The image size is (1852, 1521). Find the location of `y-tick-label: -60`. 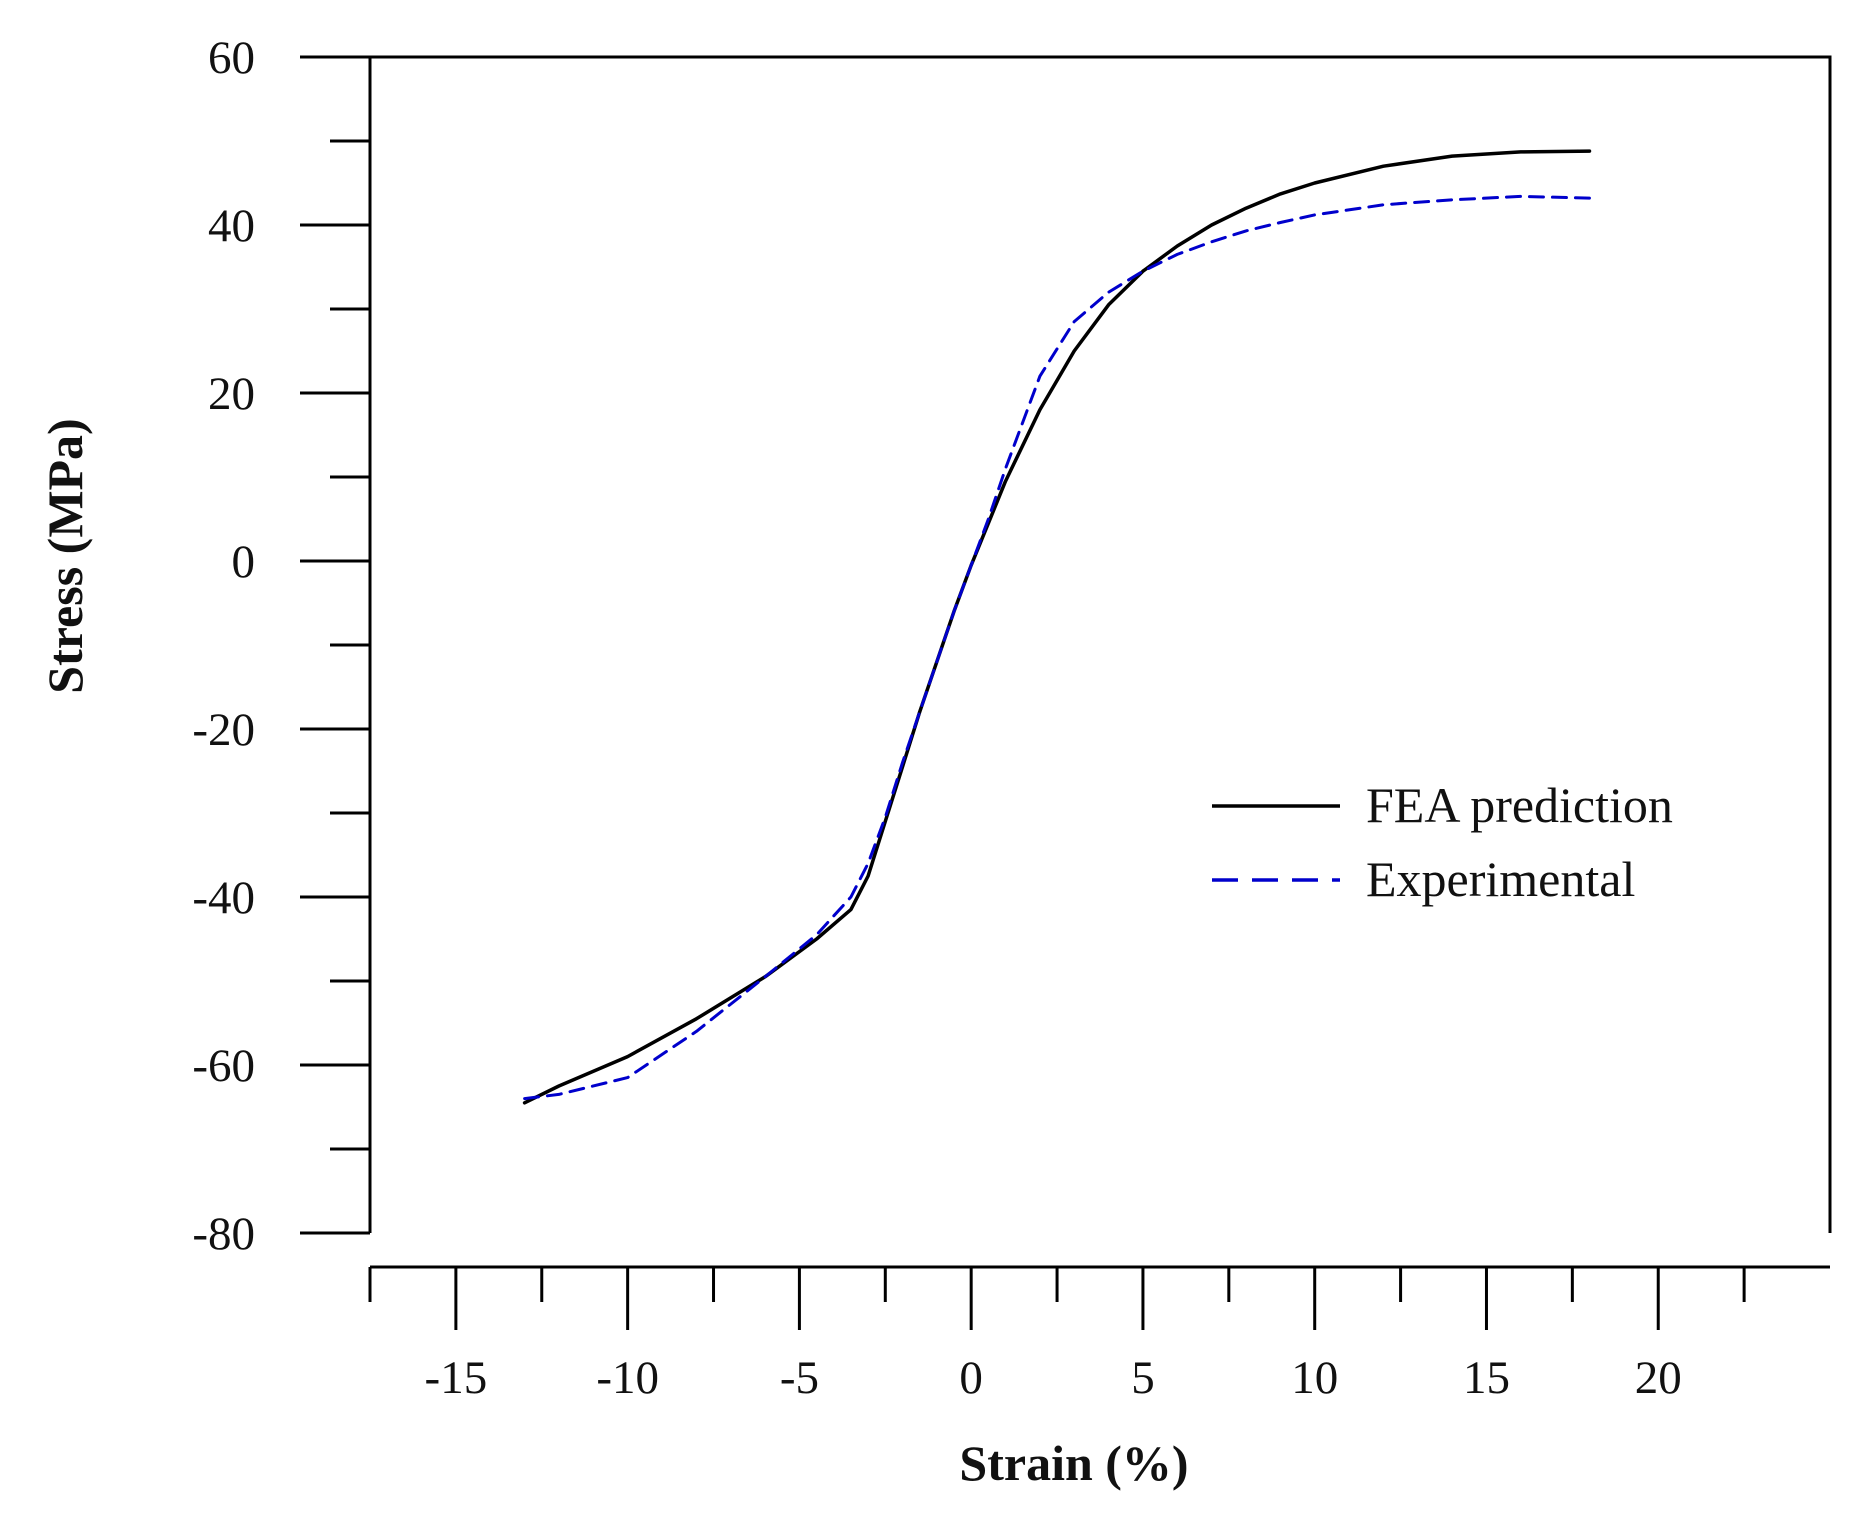

y-tick-label: -60 is located at coordinates (223, 1066).